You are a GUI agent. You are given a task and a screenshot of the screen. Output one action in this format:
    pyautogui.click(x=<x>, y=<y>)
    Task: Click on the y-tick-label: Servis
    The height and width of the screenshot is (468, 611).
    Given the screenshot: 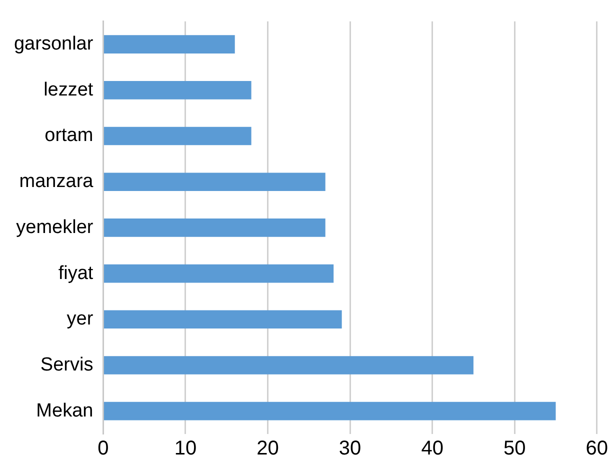 What is the action you would take?
    pyautogui.click(x=67, y=365)
    